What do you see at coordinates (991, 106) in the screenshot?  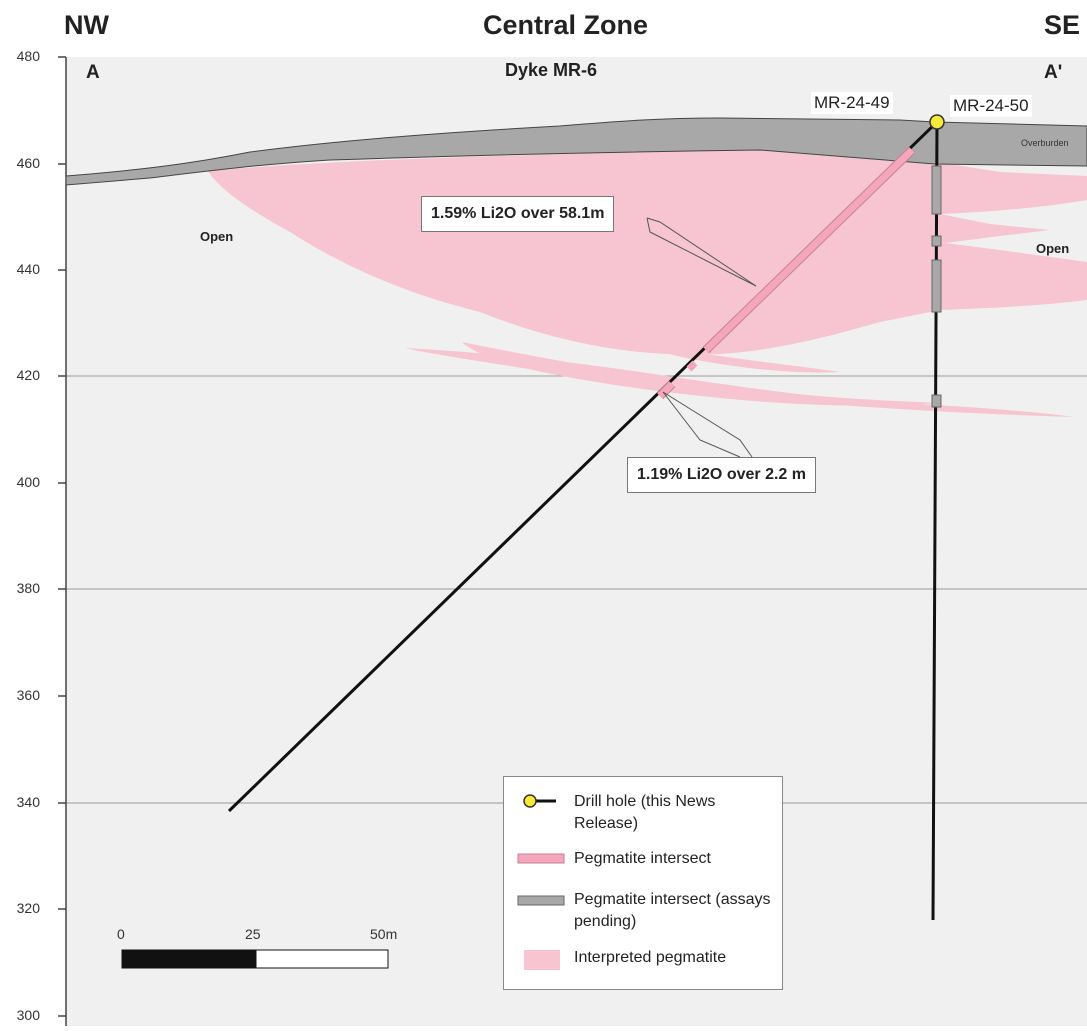 I see `hole-label-mr-24-50: MR-24-50` at bounding box center [991, 106].